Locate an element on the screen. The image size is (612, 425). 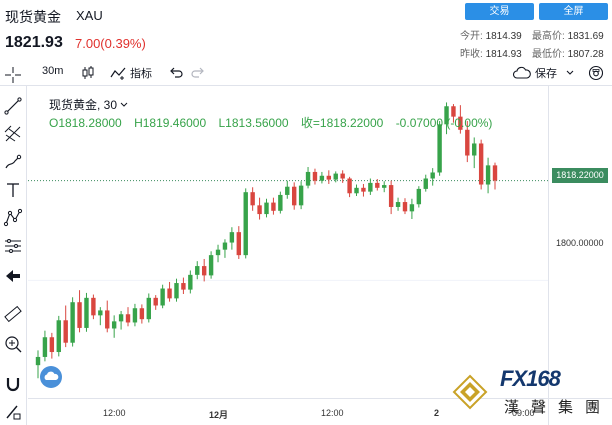
legend-open: O1818.28000 is located at coordinates (85, 123).